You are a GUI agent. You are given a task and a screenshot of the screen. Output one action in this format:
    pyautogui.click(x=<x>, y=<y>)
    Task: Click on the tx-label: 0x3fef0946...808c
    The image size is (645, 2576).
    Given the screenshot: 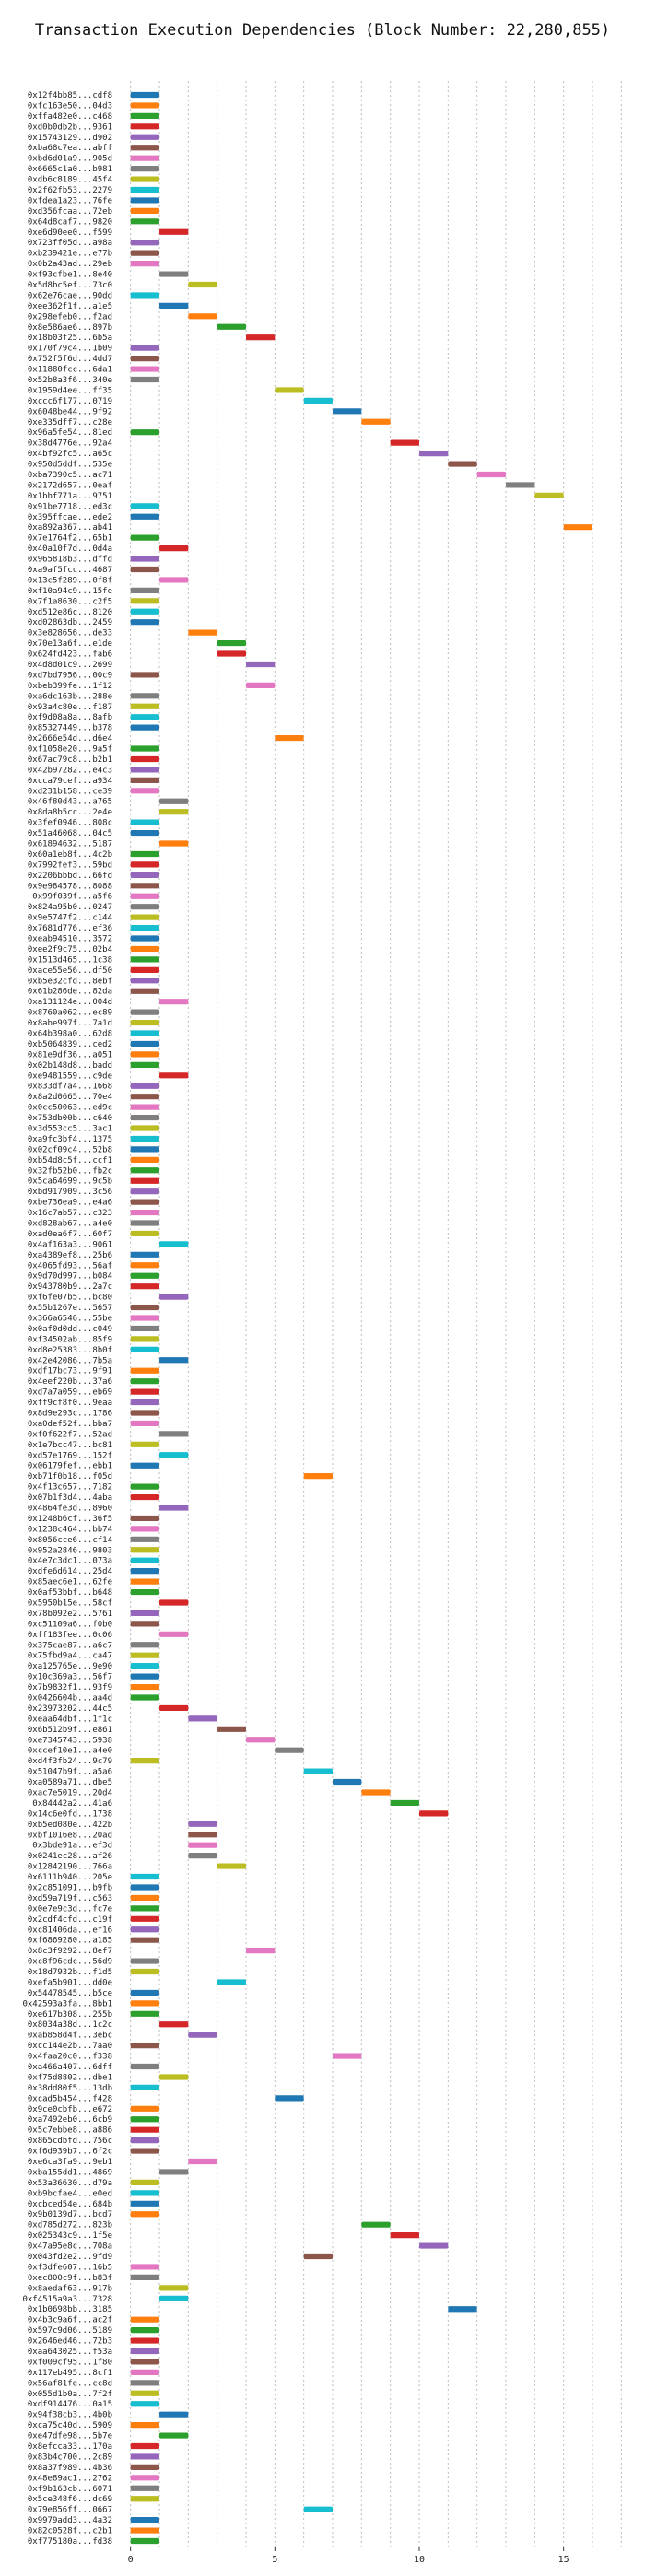 What is the action you would take?
    pyautogui.click(x=70, y=823)
    